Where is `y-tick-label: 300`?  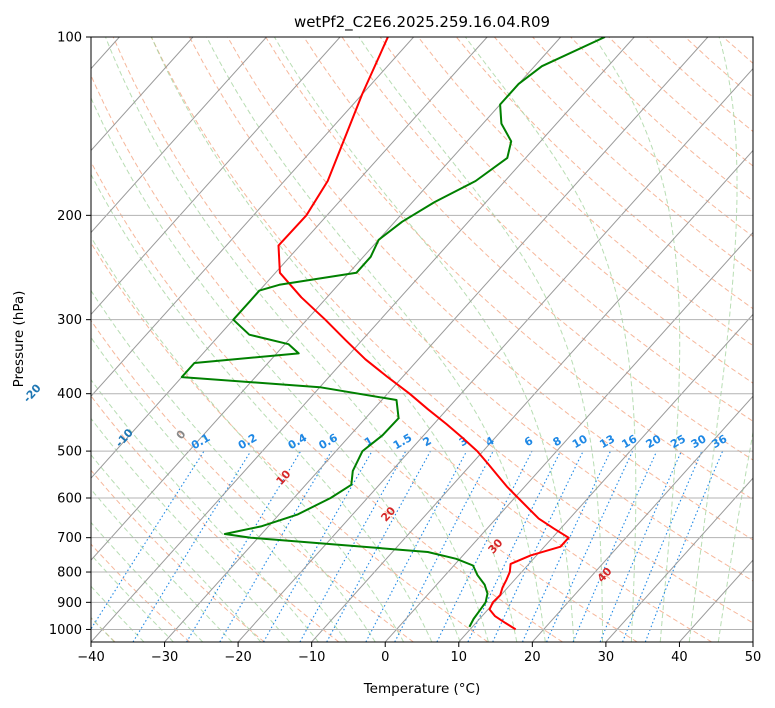
y-tick-label: 300 is located at coordinates (69, 320).